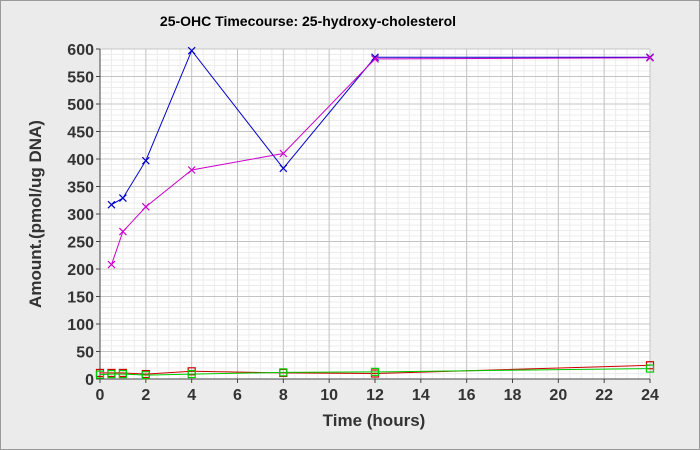 This screenshot has height=450, width=700. What do you see at coordinates (80, 325) in the screenshot?
I see `y-tick-label: 100` at bounding box center [80, 325].